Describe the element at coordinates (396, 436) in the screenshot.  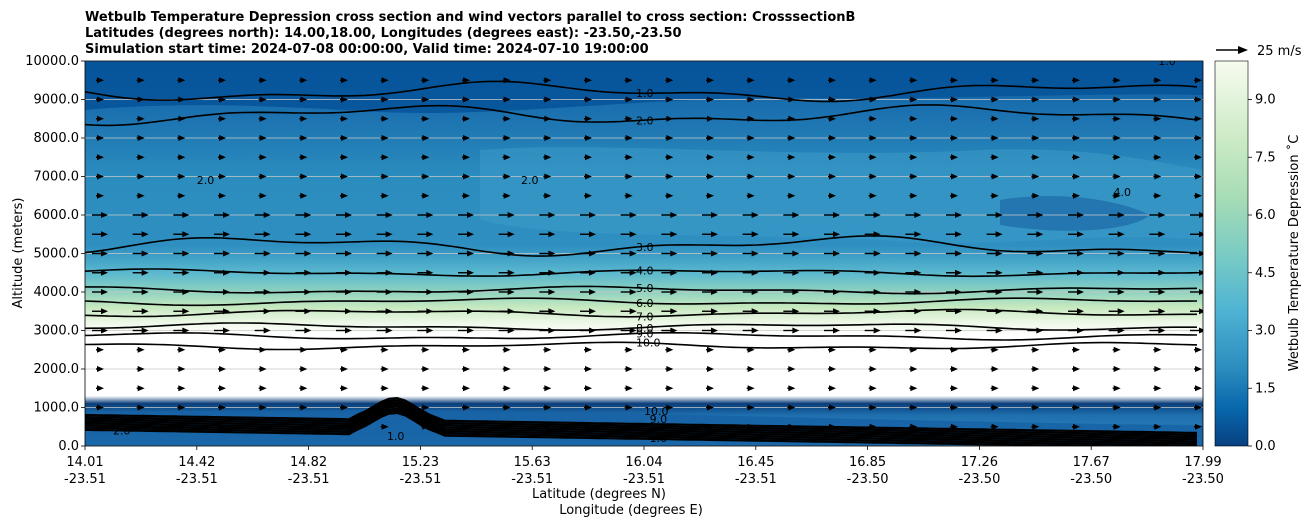
I see `contour-label-extra: 1.0` at that location.